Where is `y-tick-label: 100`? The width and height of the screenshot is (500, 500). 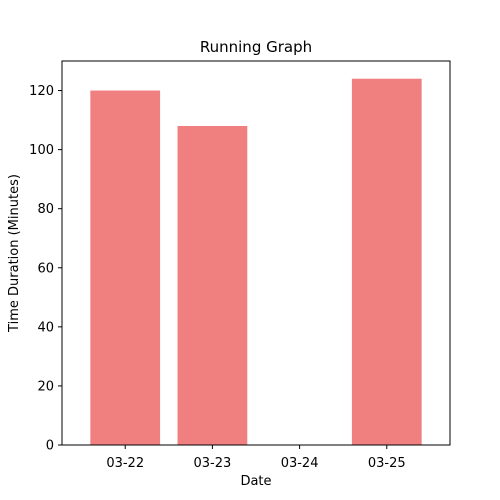 y-tick-label: 100 is located at coordinates (41, 150).